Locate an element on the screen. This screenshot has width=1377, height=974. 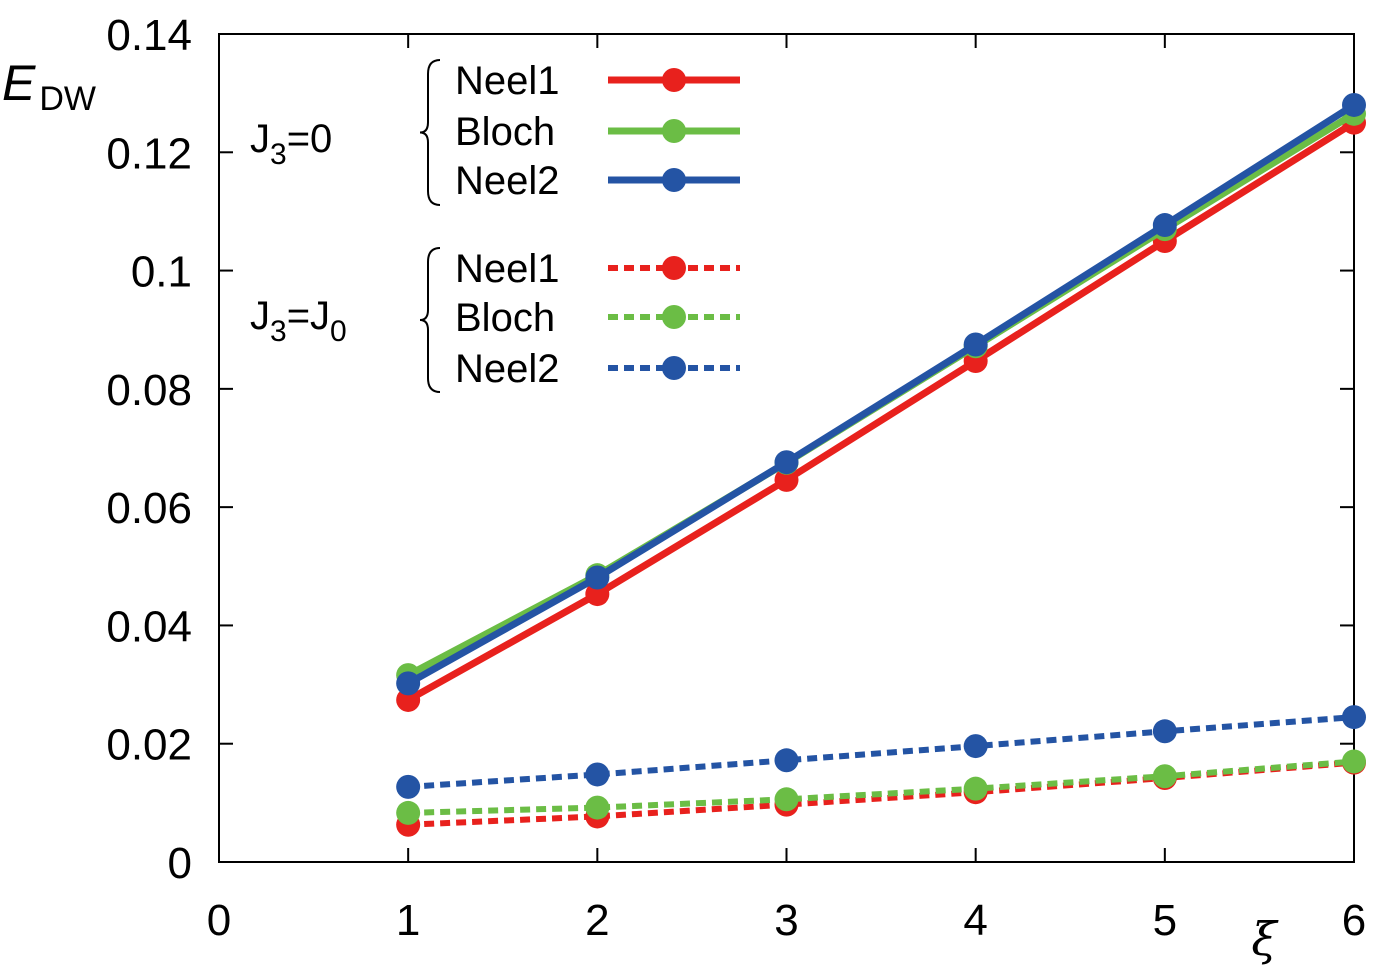
legend-group-label: J3=0 is located at coordinates (291, 144).